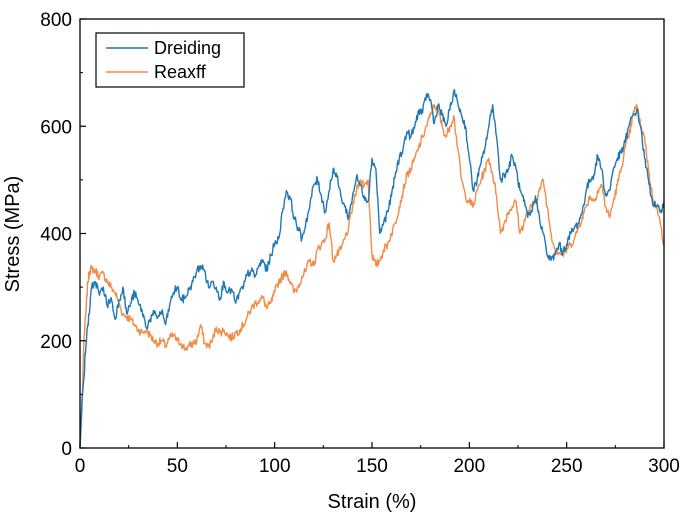 This screenshot has height=518, width=684. What do you see at coordinates (56, 342) in the screenshot?
I see `y-tick-label: 200` at bounding box center [56, 342].